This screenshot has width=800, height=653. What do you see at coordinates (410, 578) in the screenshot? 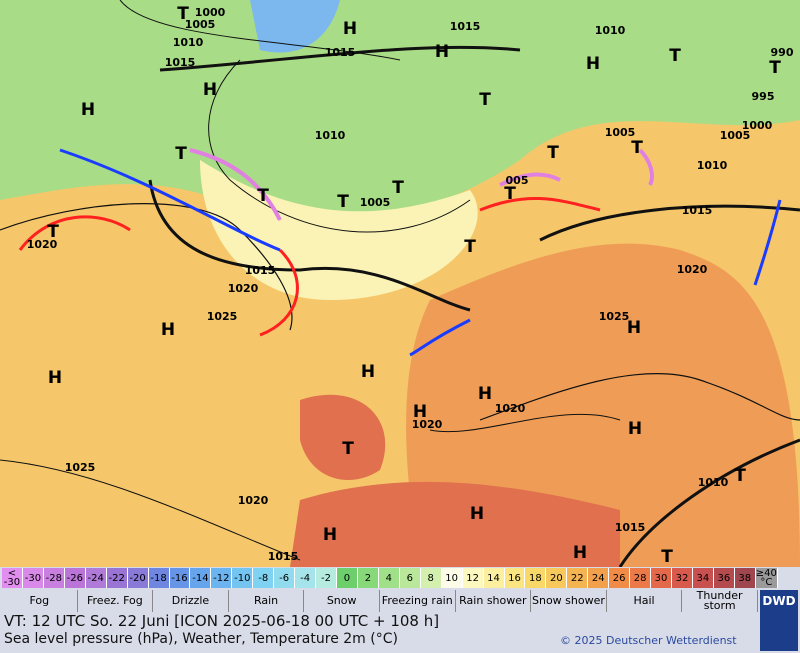
I see `scale-step: 6` at bounding box center [410, 578].